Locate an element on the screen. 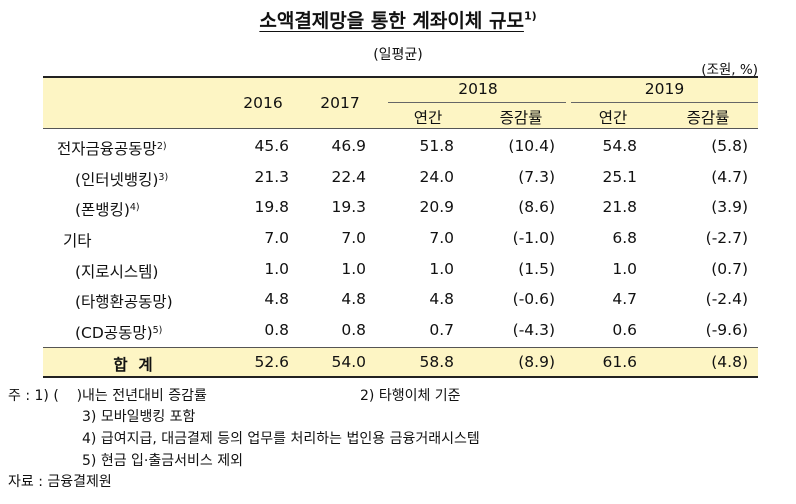 This screenshot has width=796, height=504. cell-2017: 1.0 is located at coordinates (353, 269).